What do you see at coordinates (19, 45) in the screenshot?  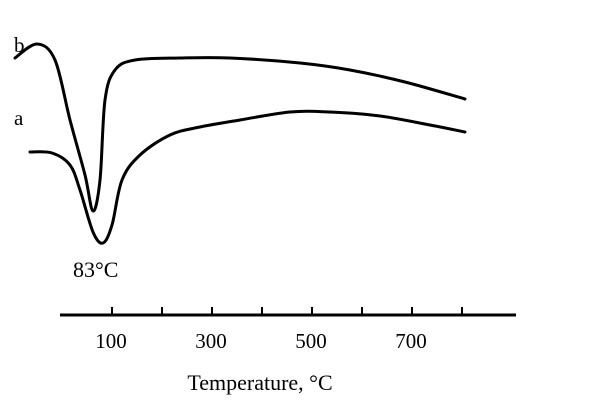 I see `series-label-b: b` at bounding box center [19, 45].